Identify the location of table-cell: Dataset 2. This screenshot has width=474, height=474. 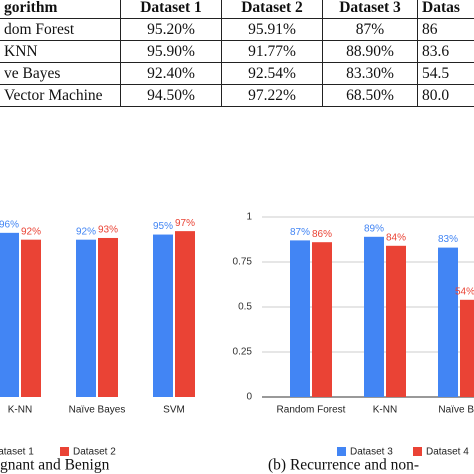
(272, 9).